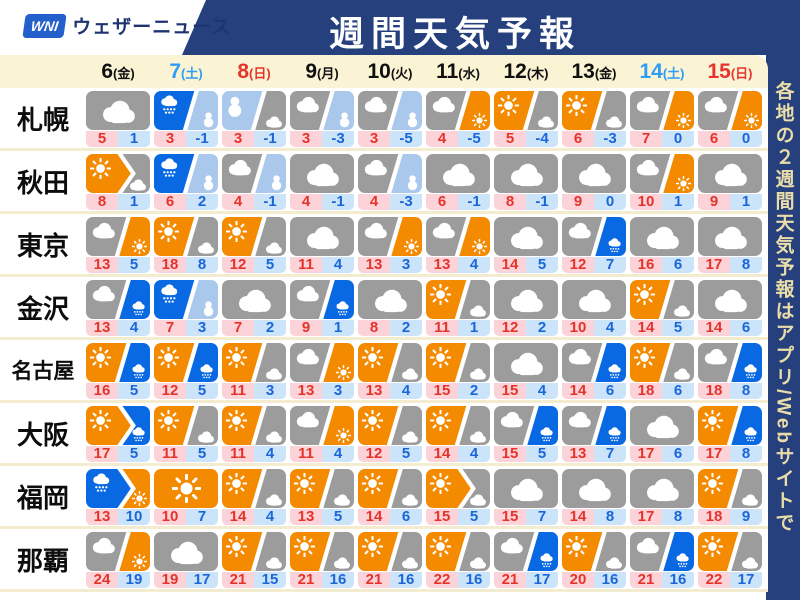 This screenshot has width=800, height=600. Describe the element at coordinates (186, 71) in the screenshot. I see `date-header-cell: 7(土)` at that location.